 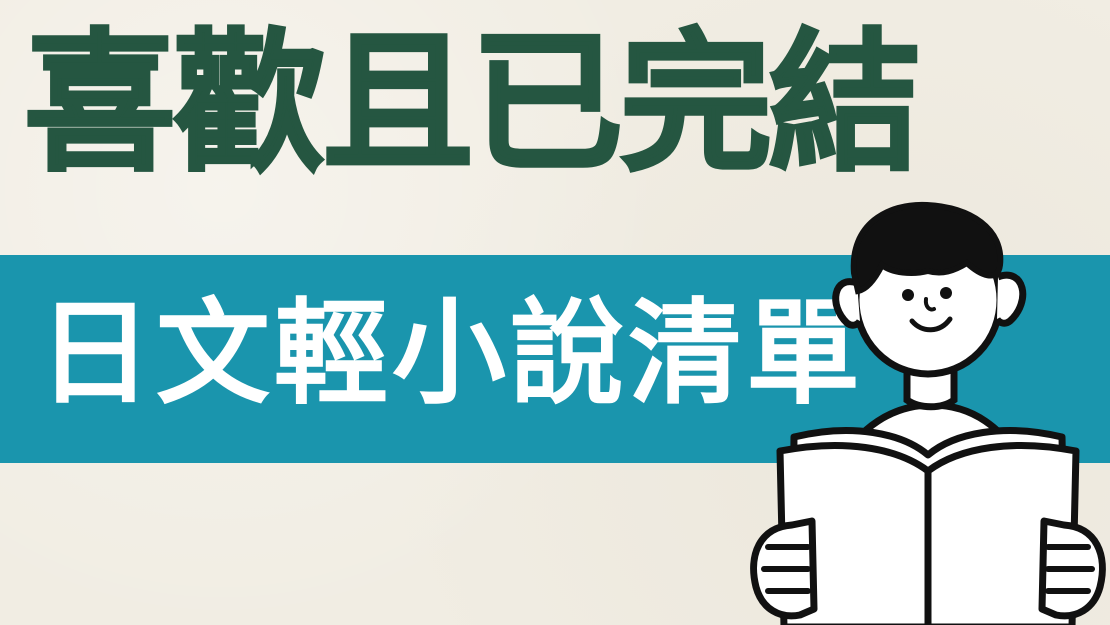 I want to click on person-left-hand, so click(x=784, y=568).